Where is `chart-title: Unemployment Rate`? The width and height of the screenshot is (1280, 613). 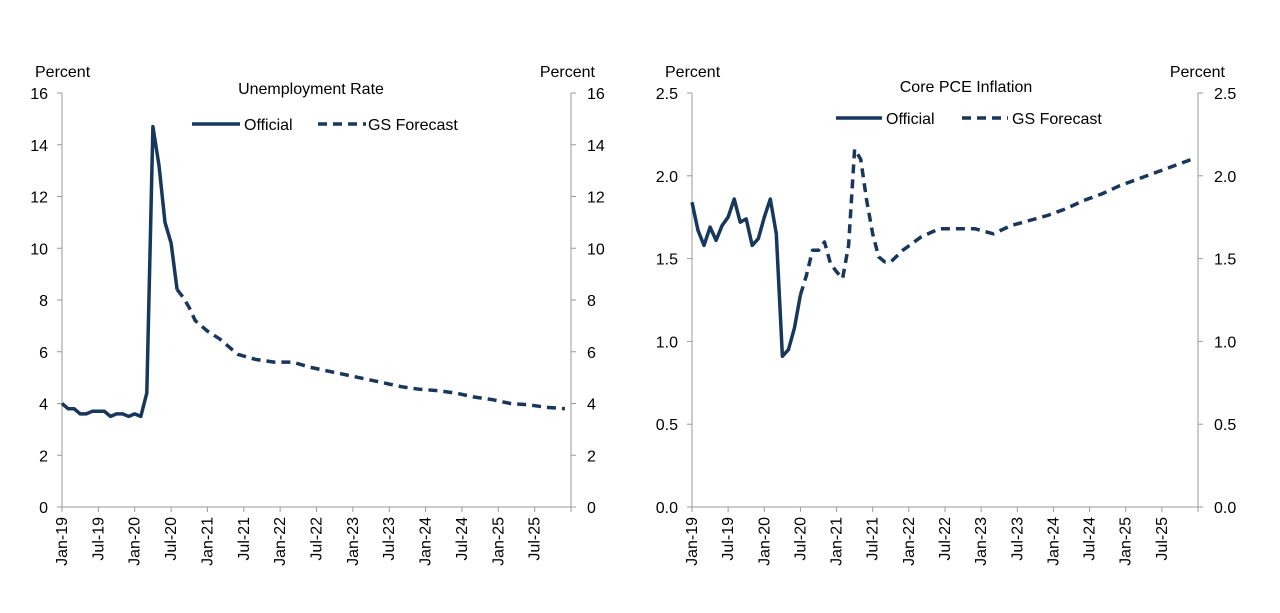 chart-title: Unemployment Rate is located at coordinates (311, 89).